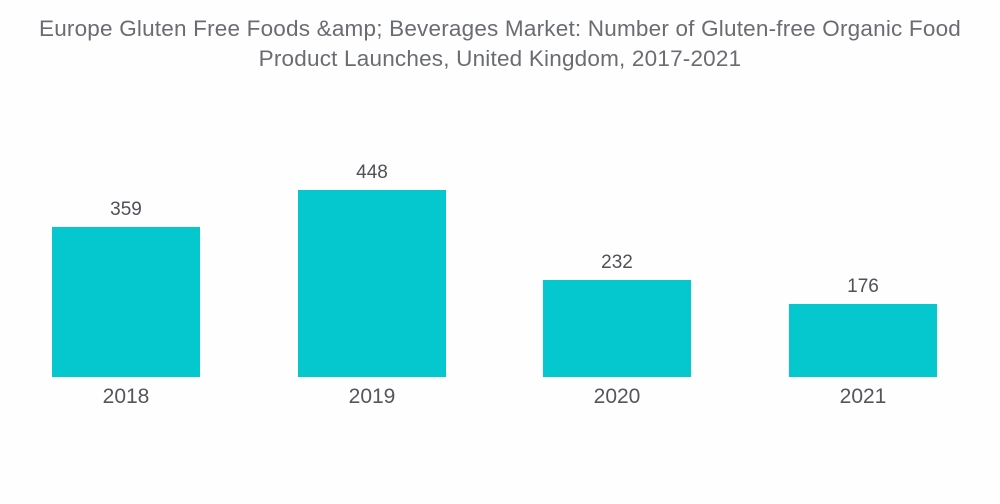 The image size is (1000, 504). What do you see at coordinates (863, 286) in the screenshot?
I see `value-label-2021: 176` at bounding box center [863, 286].